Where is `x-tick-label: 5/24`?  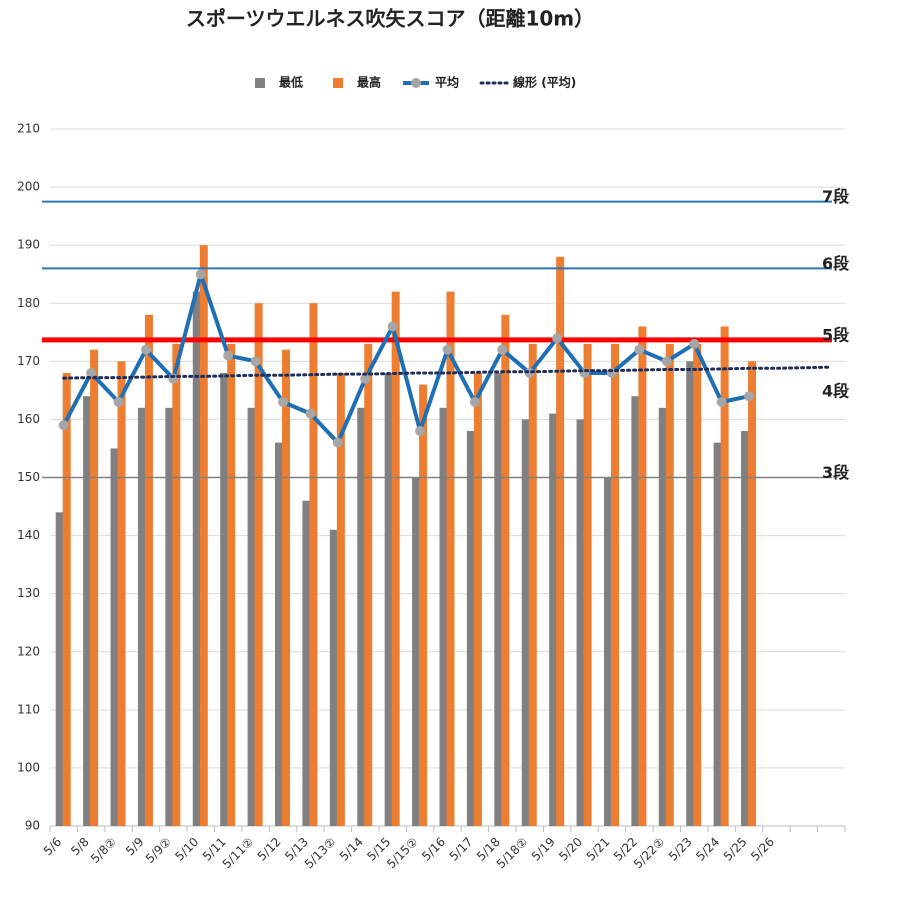
x-tick-label: 5/24 is located at coordinates (707, 849).